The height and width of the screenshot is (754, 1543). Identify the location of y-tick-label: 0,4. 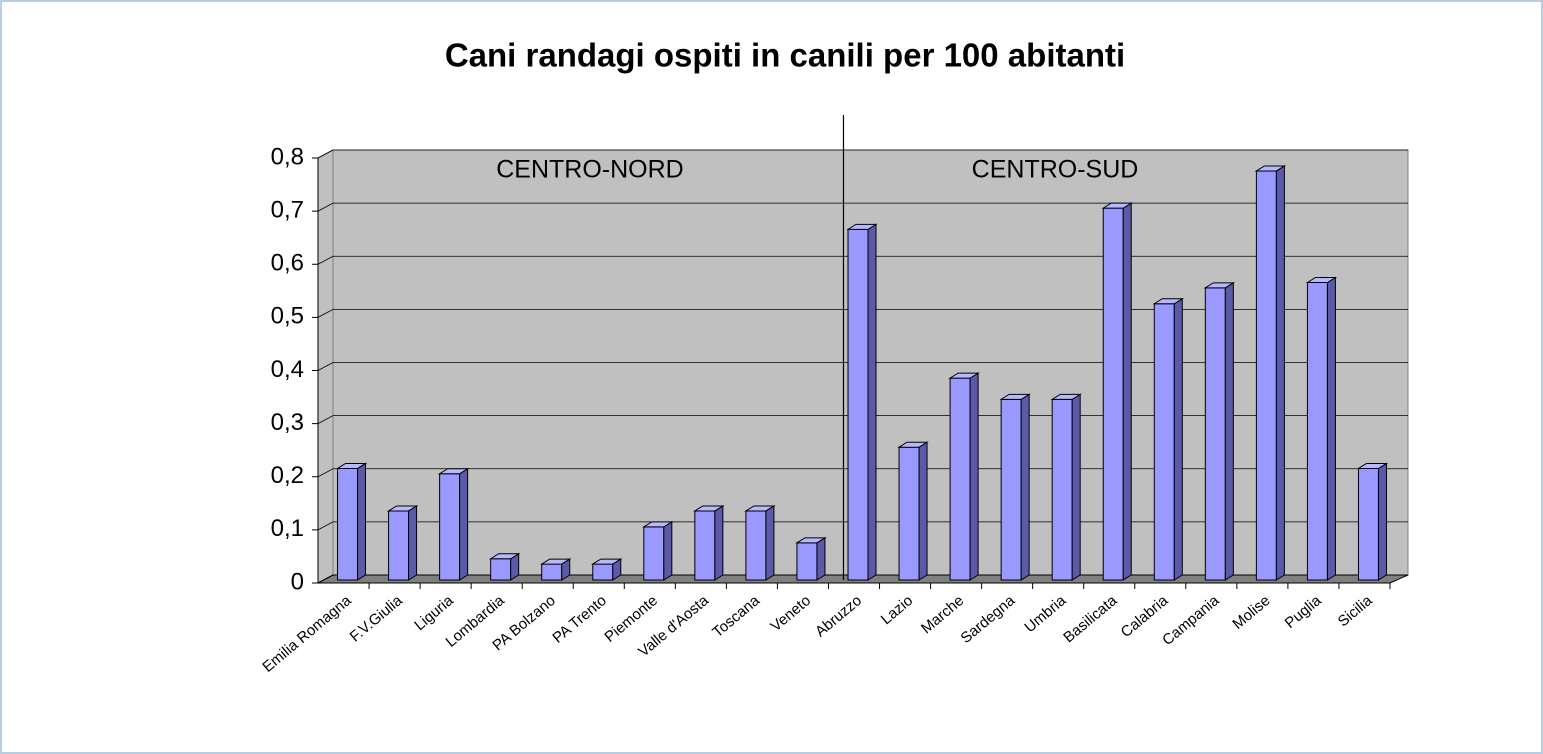
(287, 369).